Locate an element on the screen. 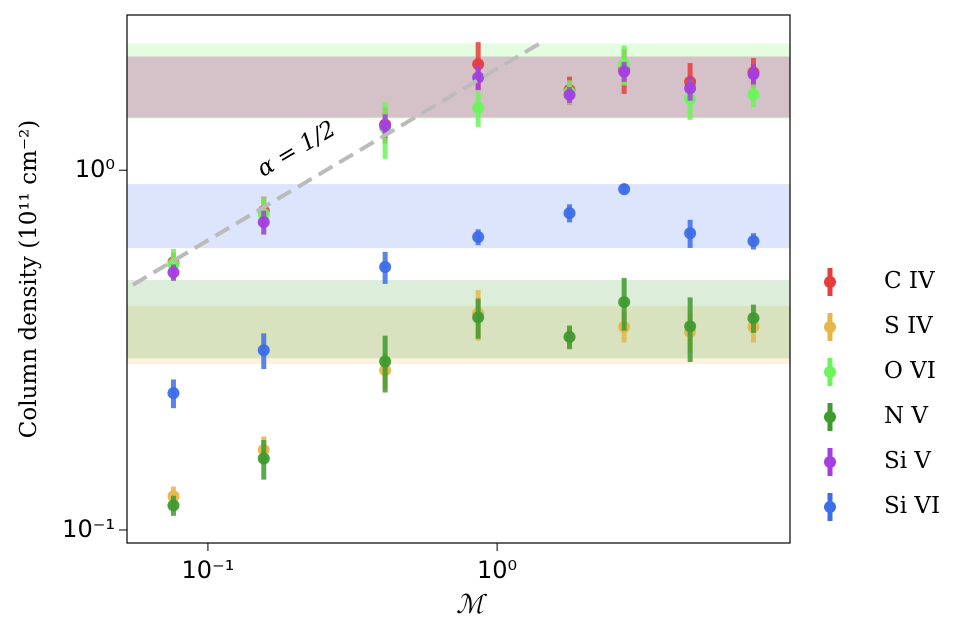  reference-line-label: α = 1/2 is located at coordinates (297, 149).